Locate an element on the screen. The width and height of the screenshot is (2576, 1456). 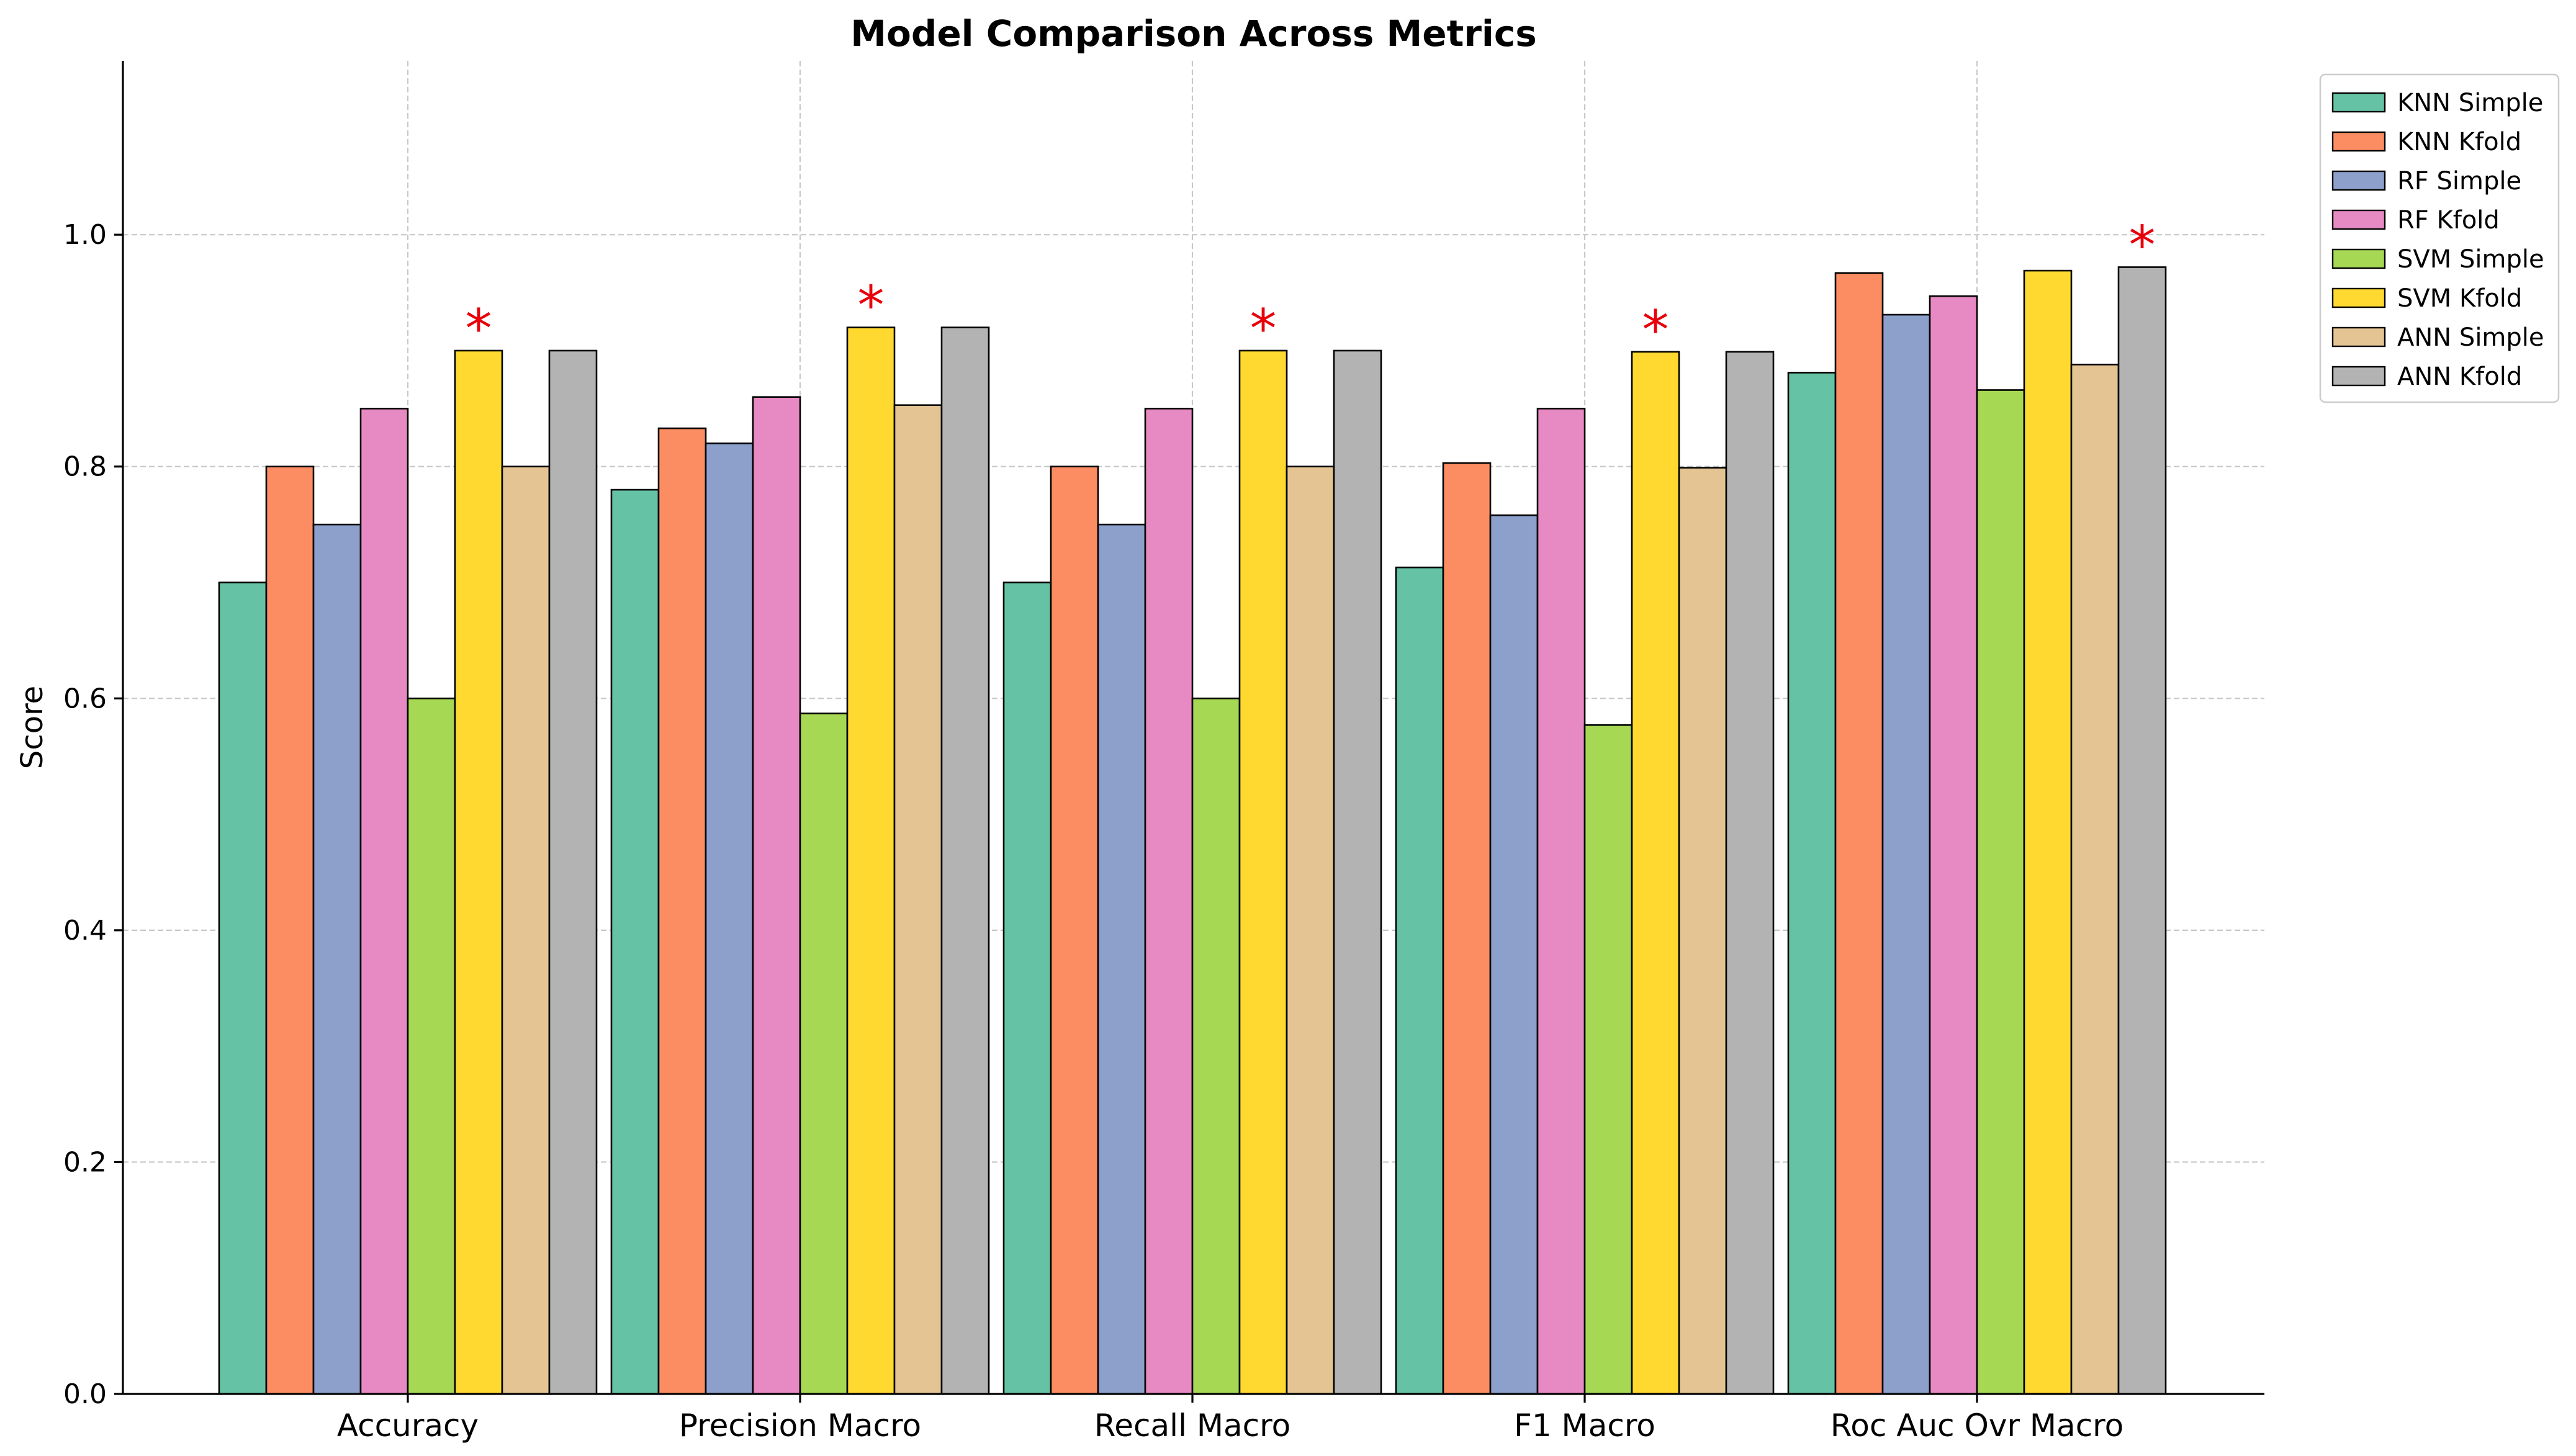
y-axis-label: Score is located at coordinates (32, 727).